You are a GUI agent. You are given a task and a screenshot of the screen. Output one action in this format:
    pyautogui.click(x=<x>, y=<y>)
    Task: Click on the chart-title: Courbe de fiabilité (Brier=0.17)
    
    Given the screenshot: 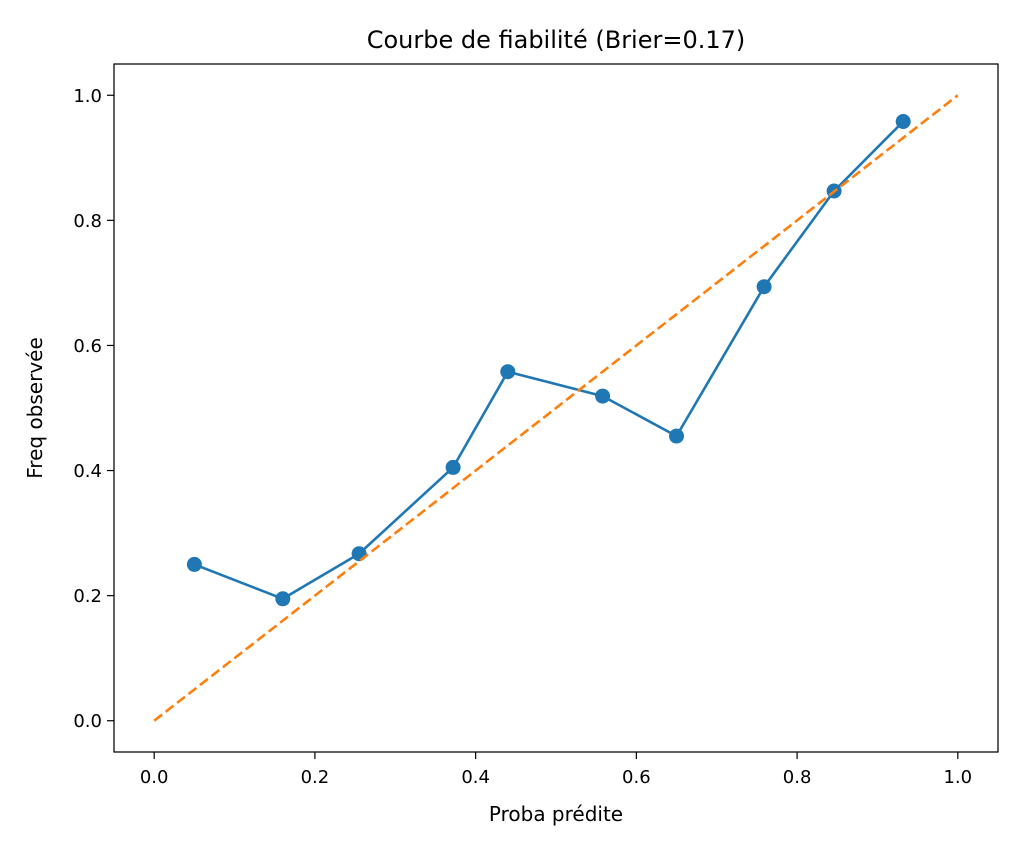 What is the action you would take?
    pyautogui.click(x=556, y=40)
    